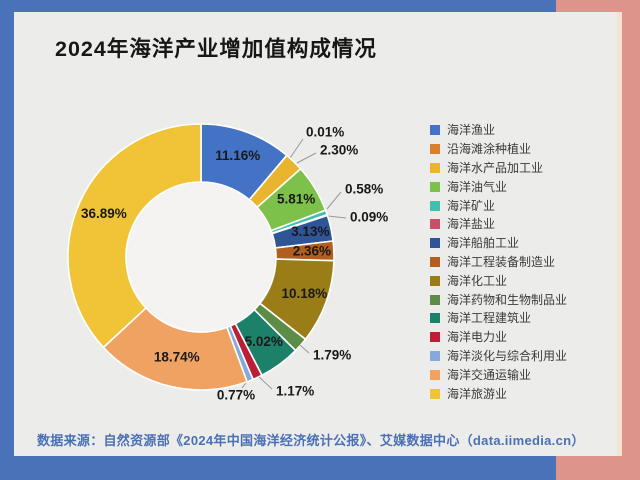 The height and width of the screenshot is (480, 640). I want to click on legend-item: 海洋船舶工业, so click(522, 243).